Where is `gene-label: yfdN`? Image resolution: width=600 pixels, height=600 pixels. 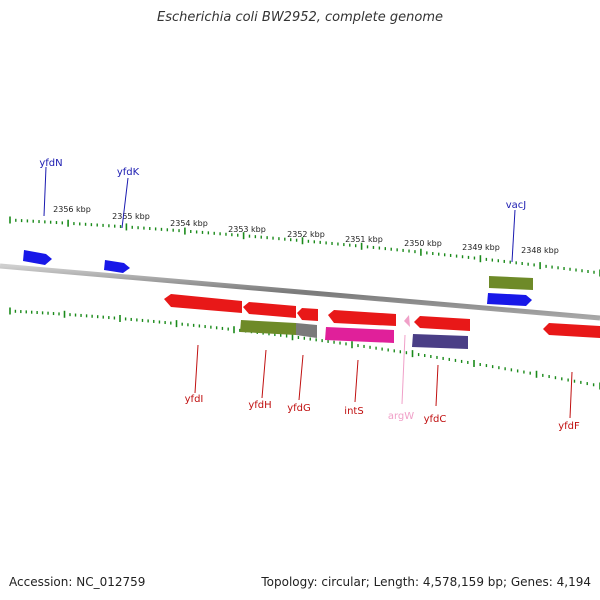
gene-label: yfdN is located at coordinates (50, 163).